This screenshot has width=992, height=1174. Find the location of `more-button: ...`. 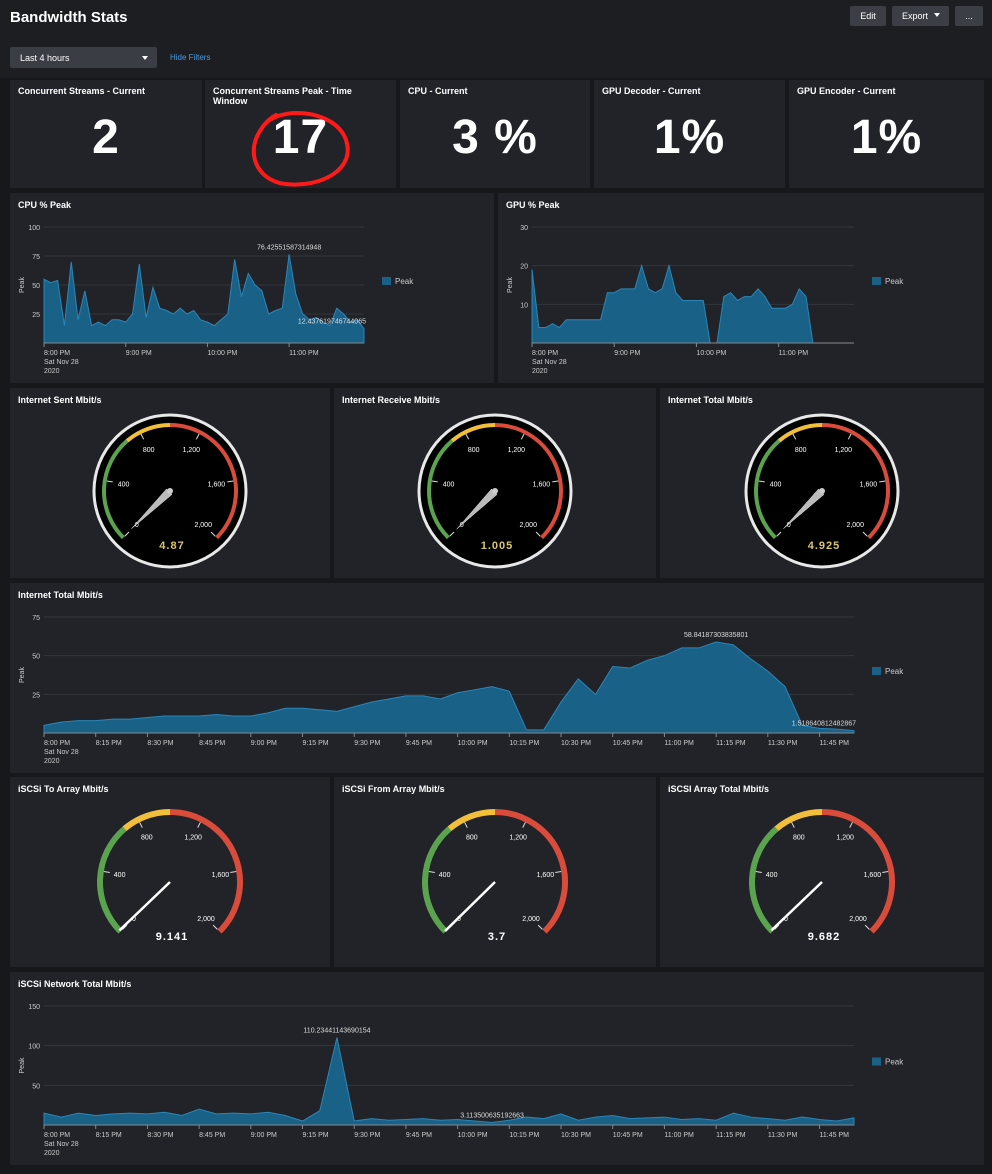

more-button: ... is located at coordinates (969, 16).